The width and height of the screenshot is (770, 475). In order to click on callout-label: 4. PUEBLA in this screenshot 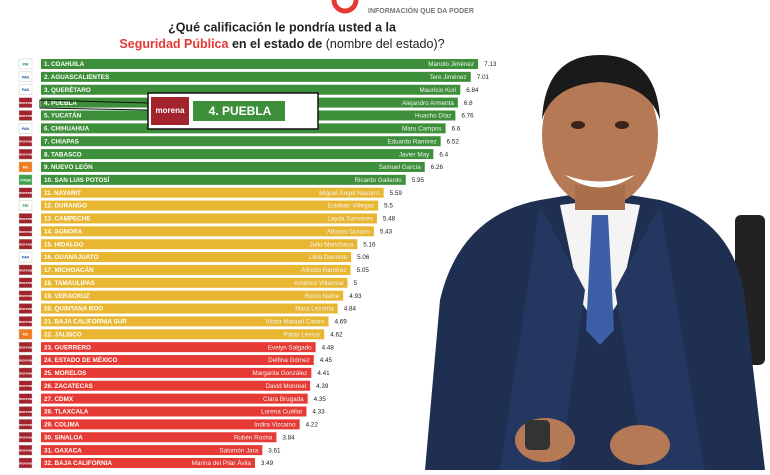, I will do `click(240, 111)`.